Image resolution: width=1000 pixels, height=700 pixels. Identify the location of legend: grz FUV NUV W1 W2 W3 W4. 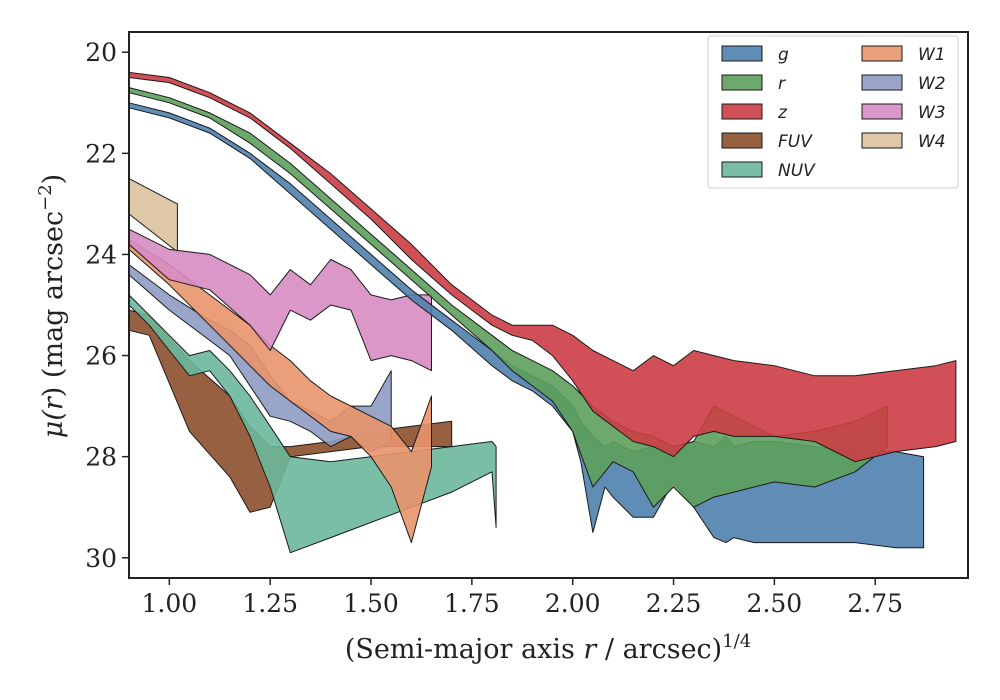
(833, 112).